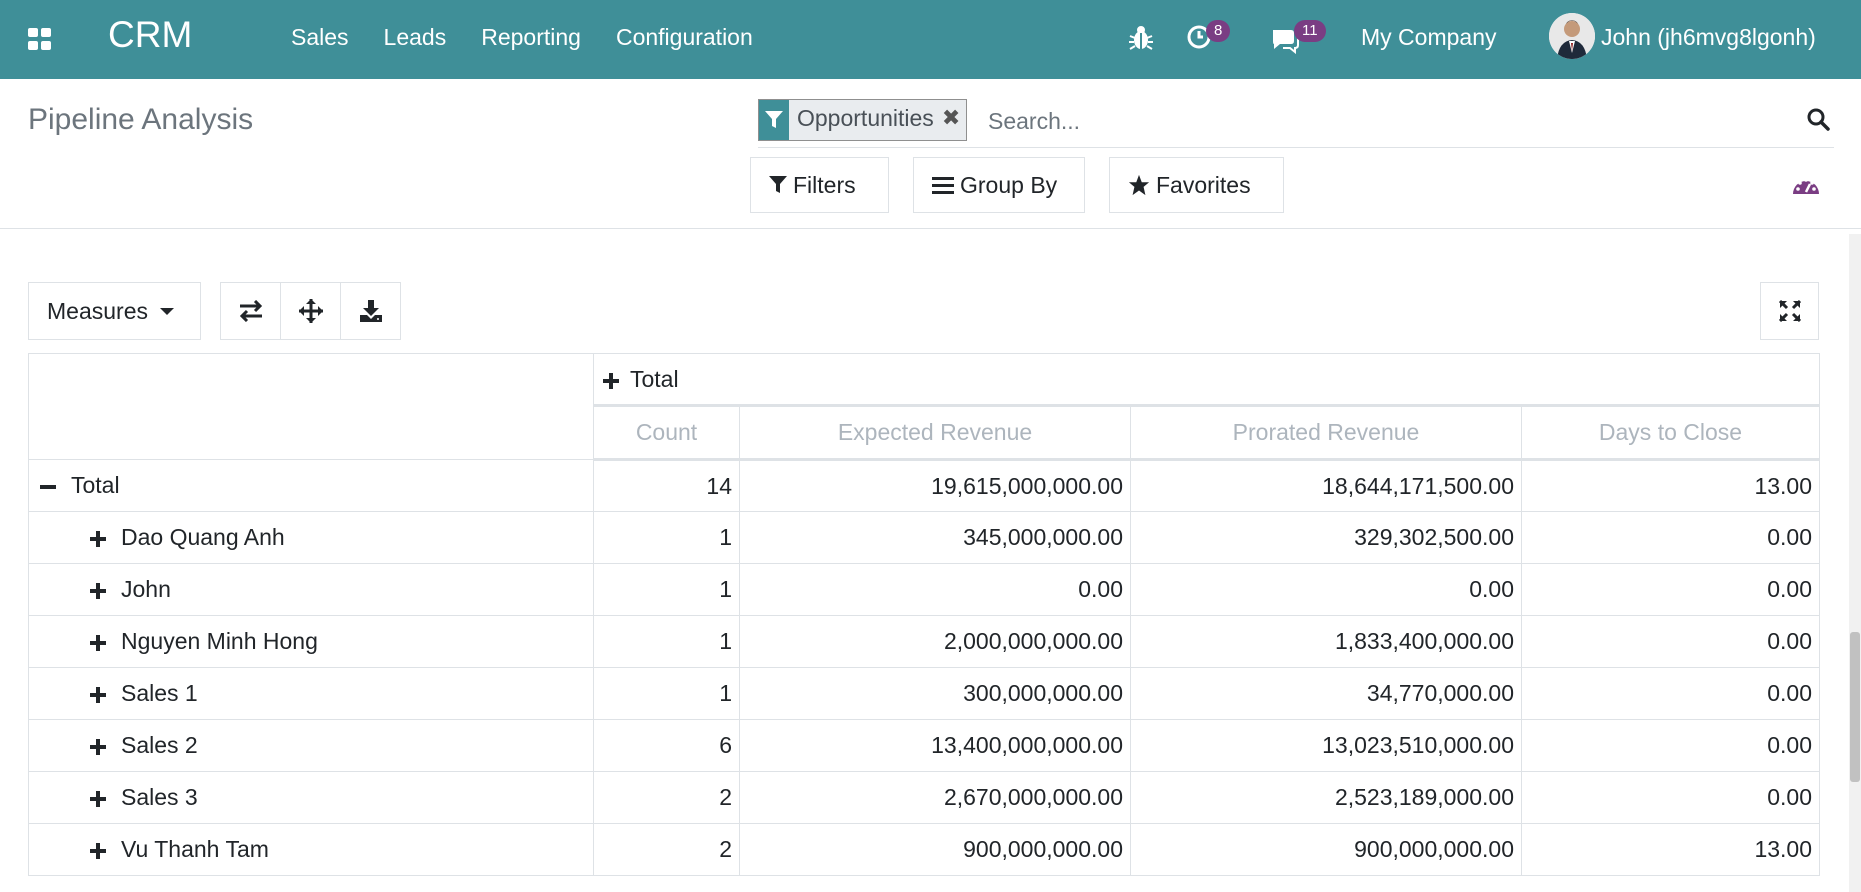  What do you see at coordinates (311, 589) in the screenshot?
I see `row-header: John` at bounding box center [311, 589].